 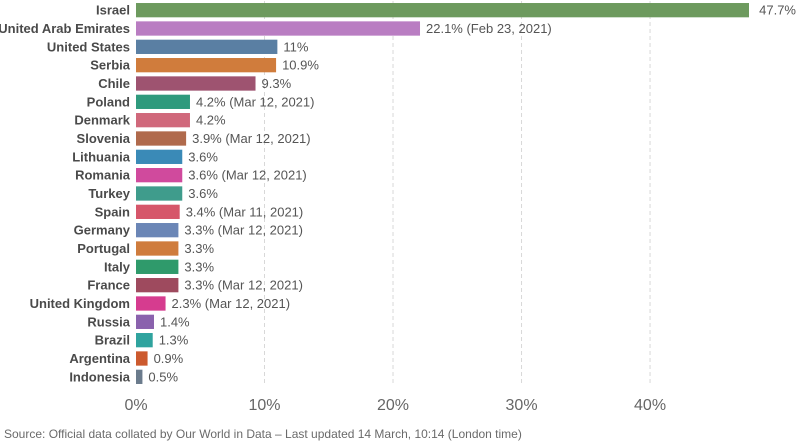 What do you see at coordinates (117, 266) in the screenshot?
I see `category-label: Italy` at bounding box center [117, 266].